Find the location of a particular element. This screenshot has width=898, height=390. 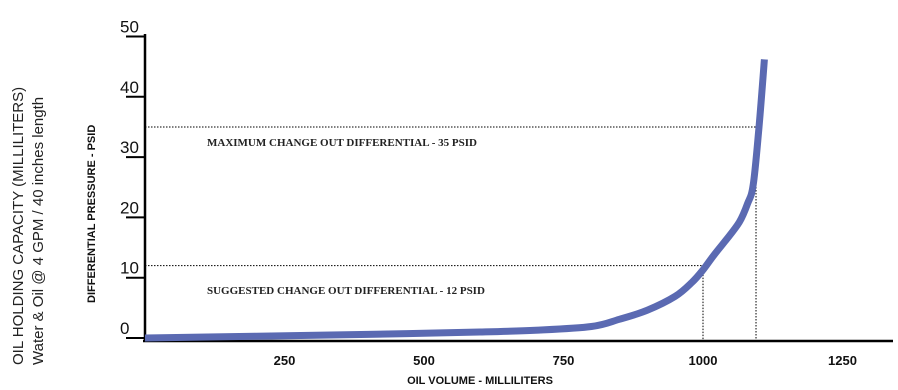

side-title-line-2: Water & Oil @ 4 GPM / 40 inches length is located at coordinates (38, 231).